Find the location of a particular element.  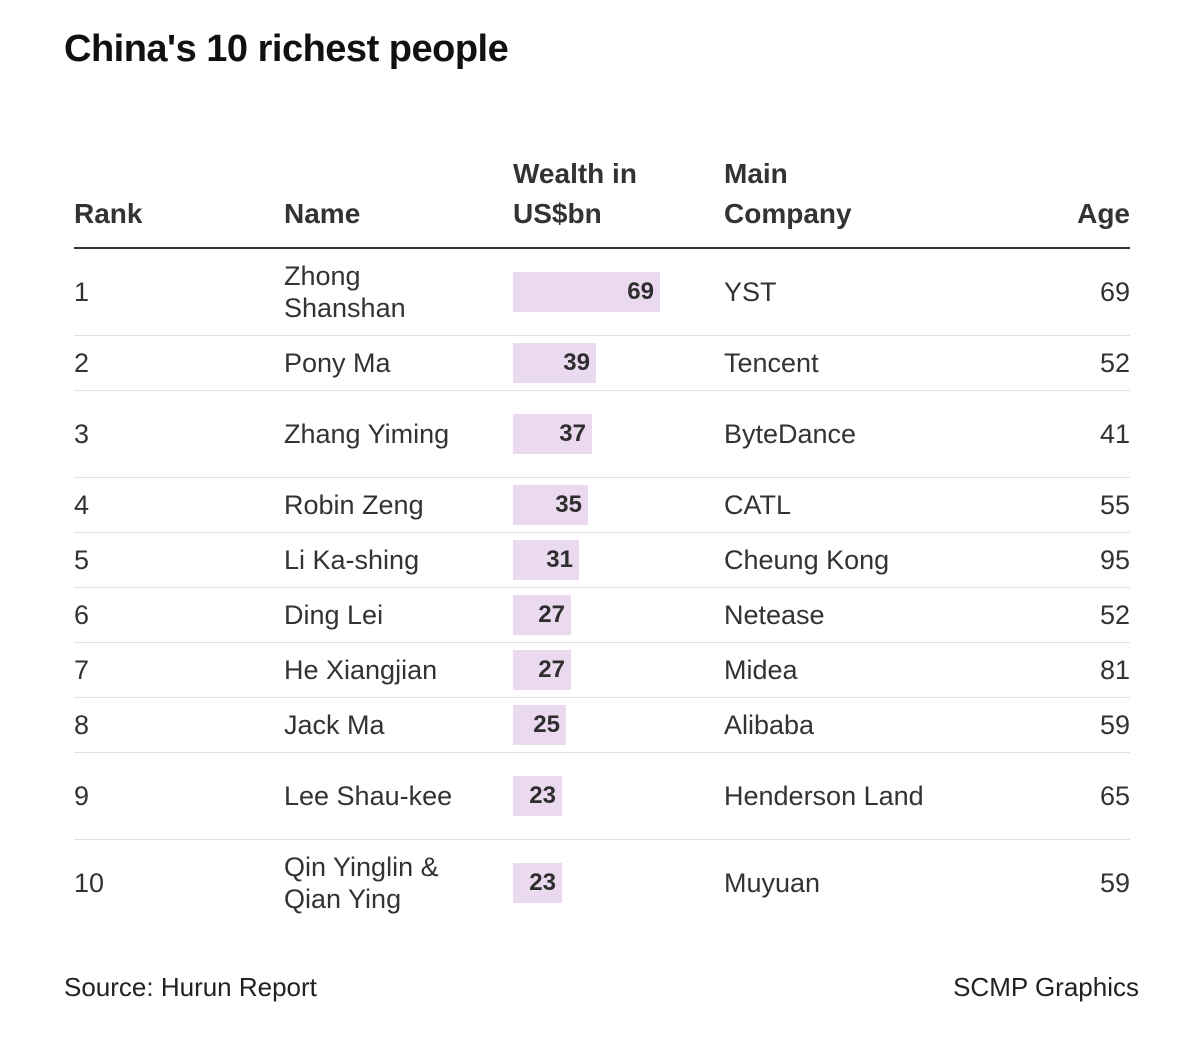

table-row: 3 Zhang Yiming 37 ByteDance 41 is located at coordinates (602, 434).